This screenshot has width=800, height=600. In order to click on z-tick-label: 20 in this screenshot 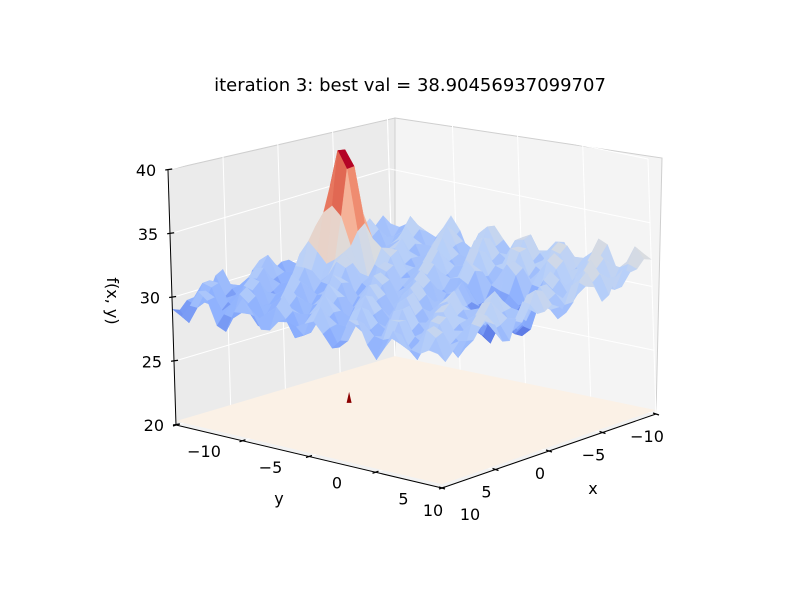, I will do `click(154, 425)`.